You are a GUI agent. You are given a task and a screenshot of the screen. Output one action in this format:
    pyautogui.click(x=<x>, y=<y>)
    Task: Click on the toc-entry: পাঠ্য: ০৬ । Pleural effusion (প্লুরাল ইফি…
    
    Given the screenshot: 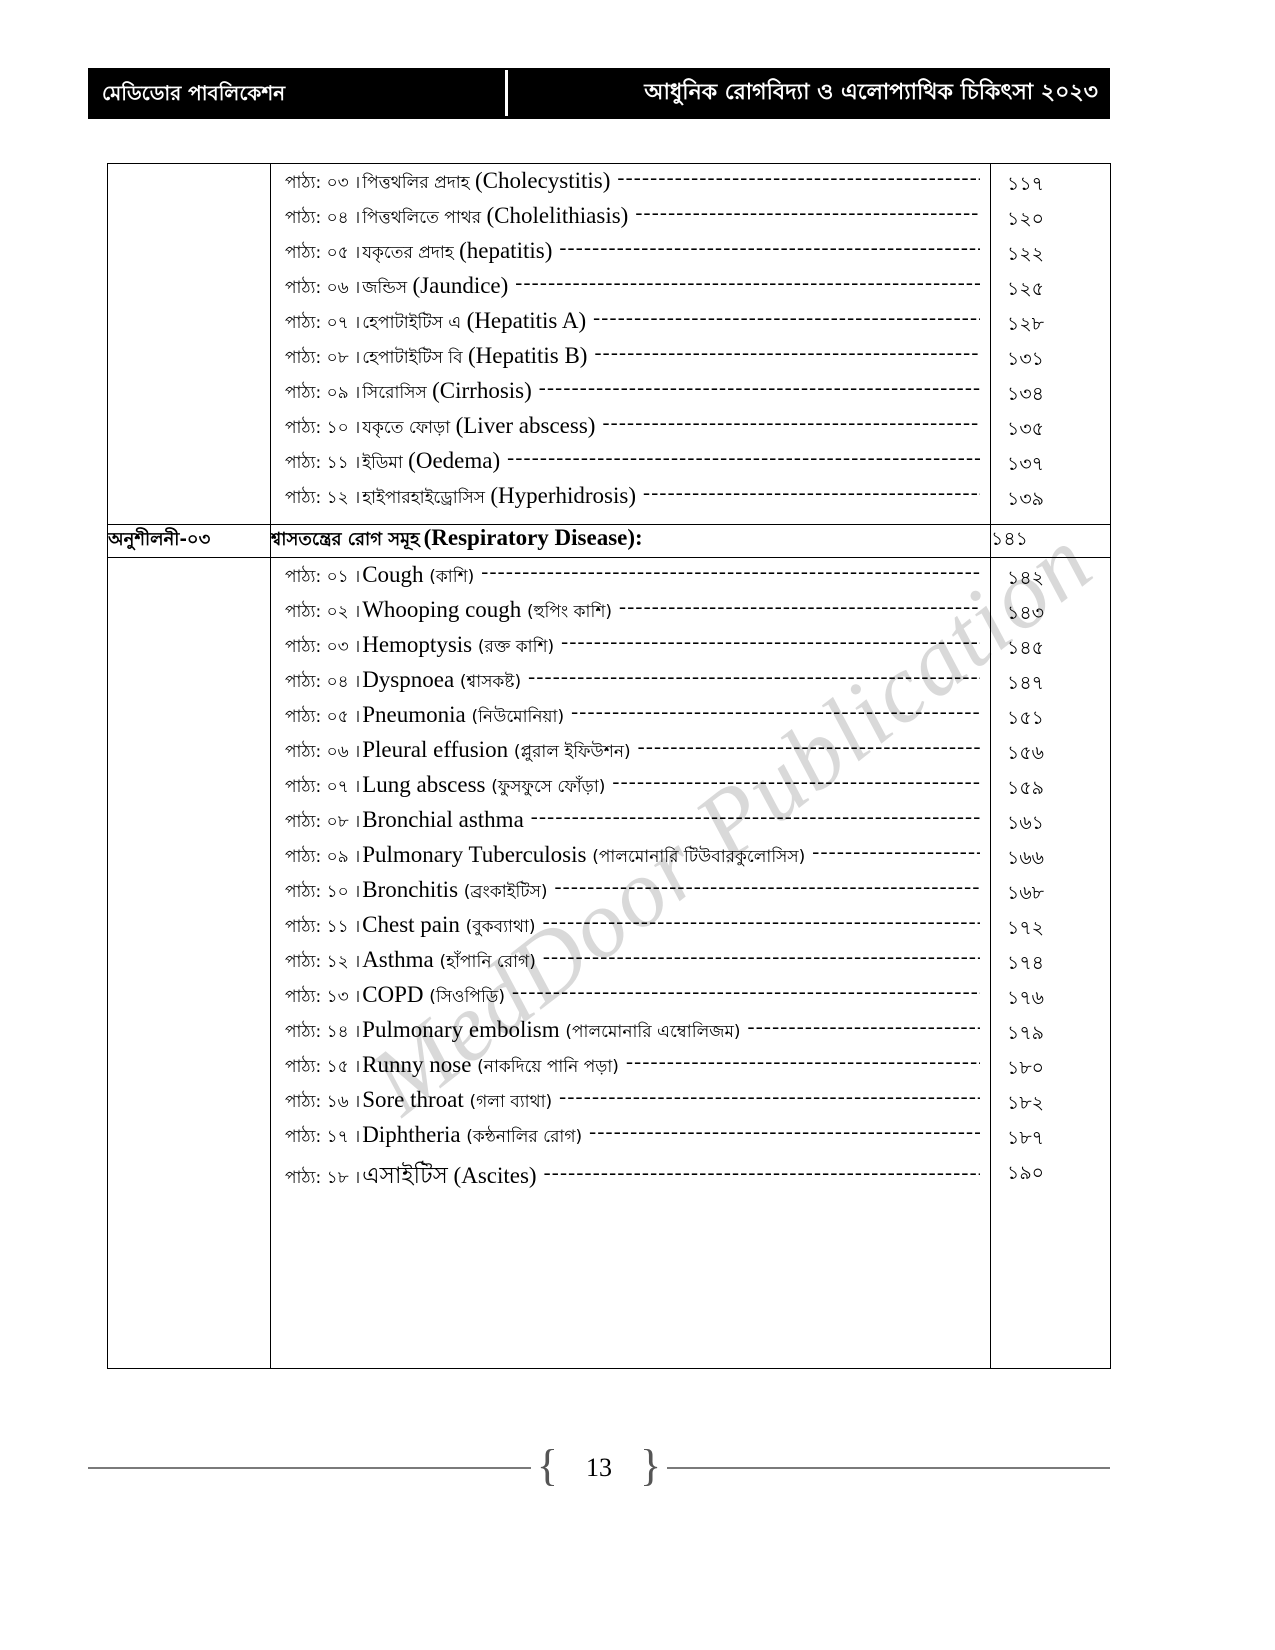 What is the action you would take?
    pyautogui.click(x=630, y=754)
    